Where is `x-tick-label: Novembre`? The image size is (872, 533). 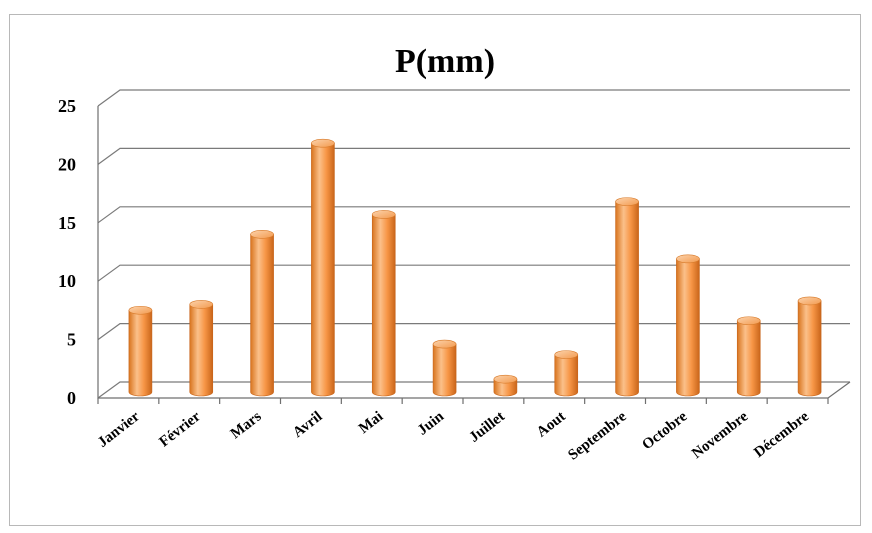
x-tick-label: Novembre is located at coordinates (720, 435).